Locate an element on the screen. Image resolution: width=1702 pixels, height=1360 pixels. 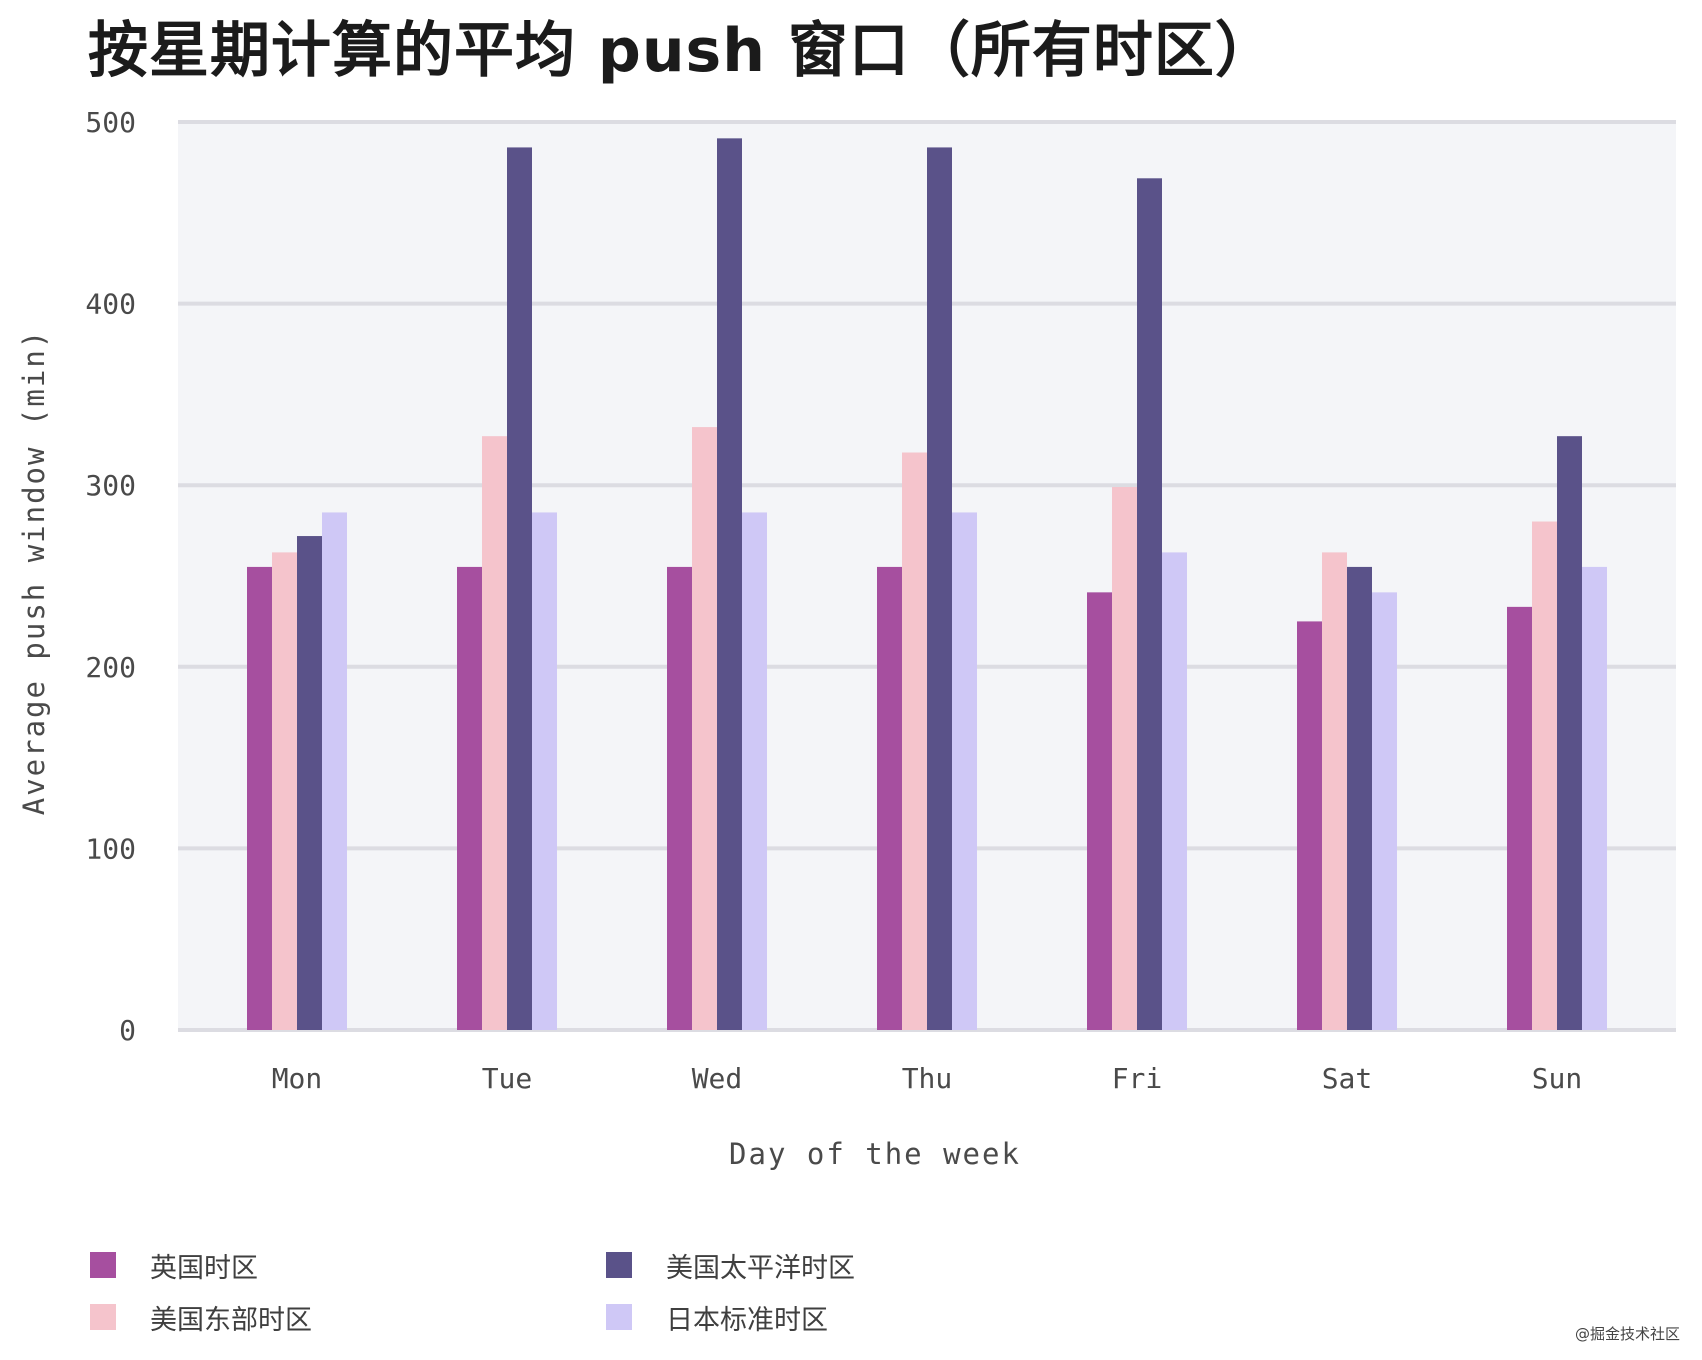
x-tick-label: Fri is located at coordinates (1137, 1078).